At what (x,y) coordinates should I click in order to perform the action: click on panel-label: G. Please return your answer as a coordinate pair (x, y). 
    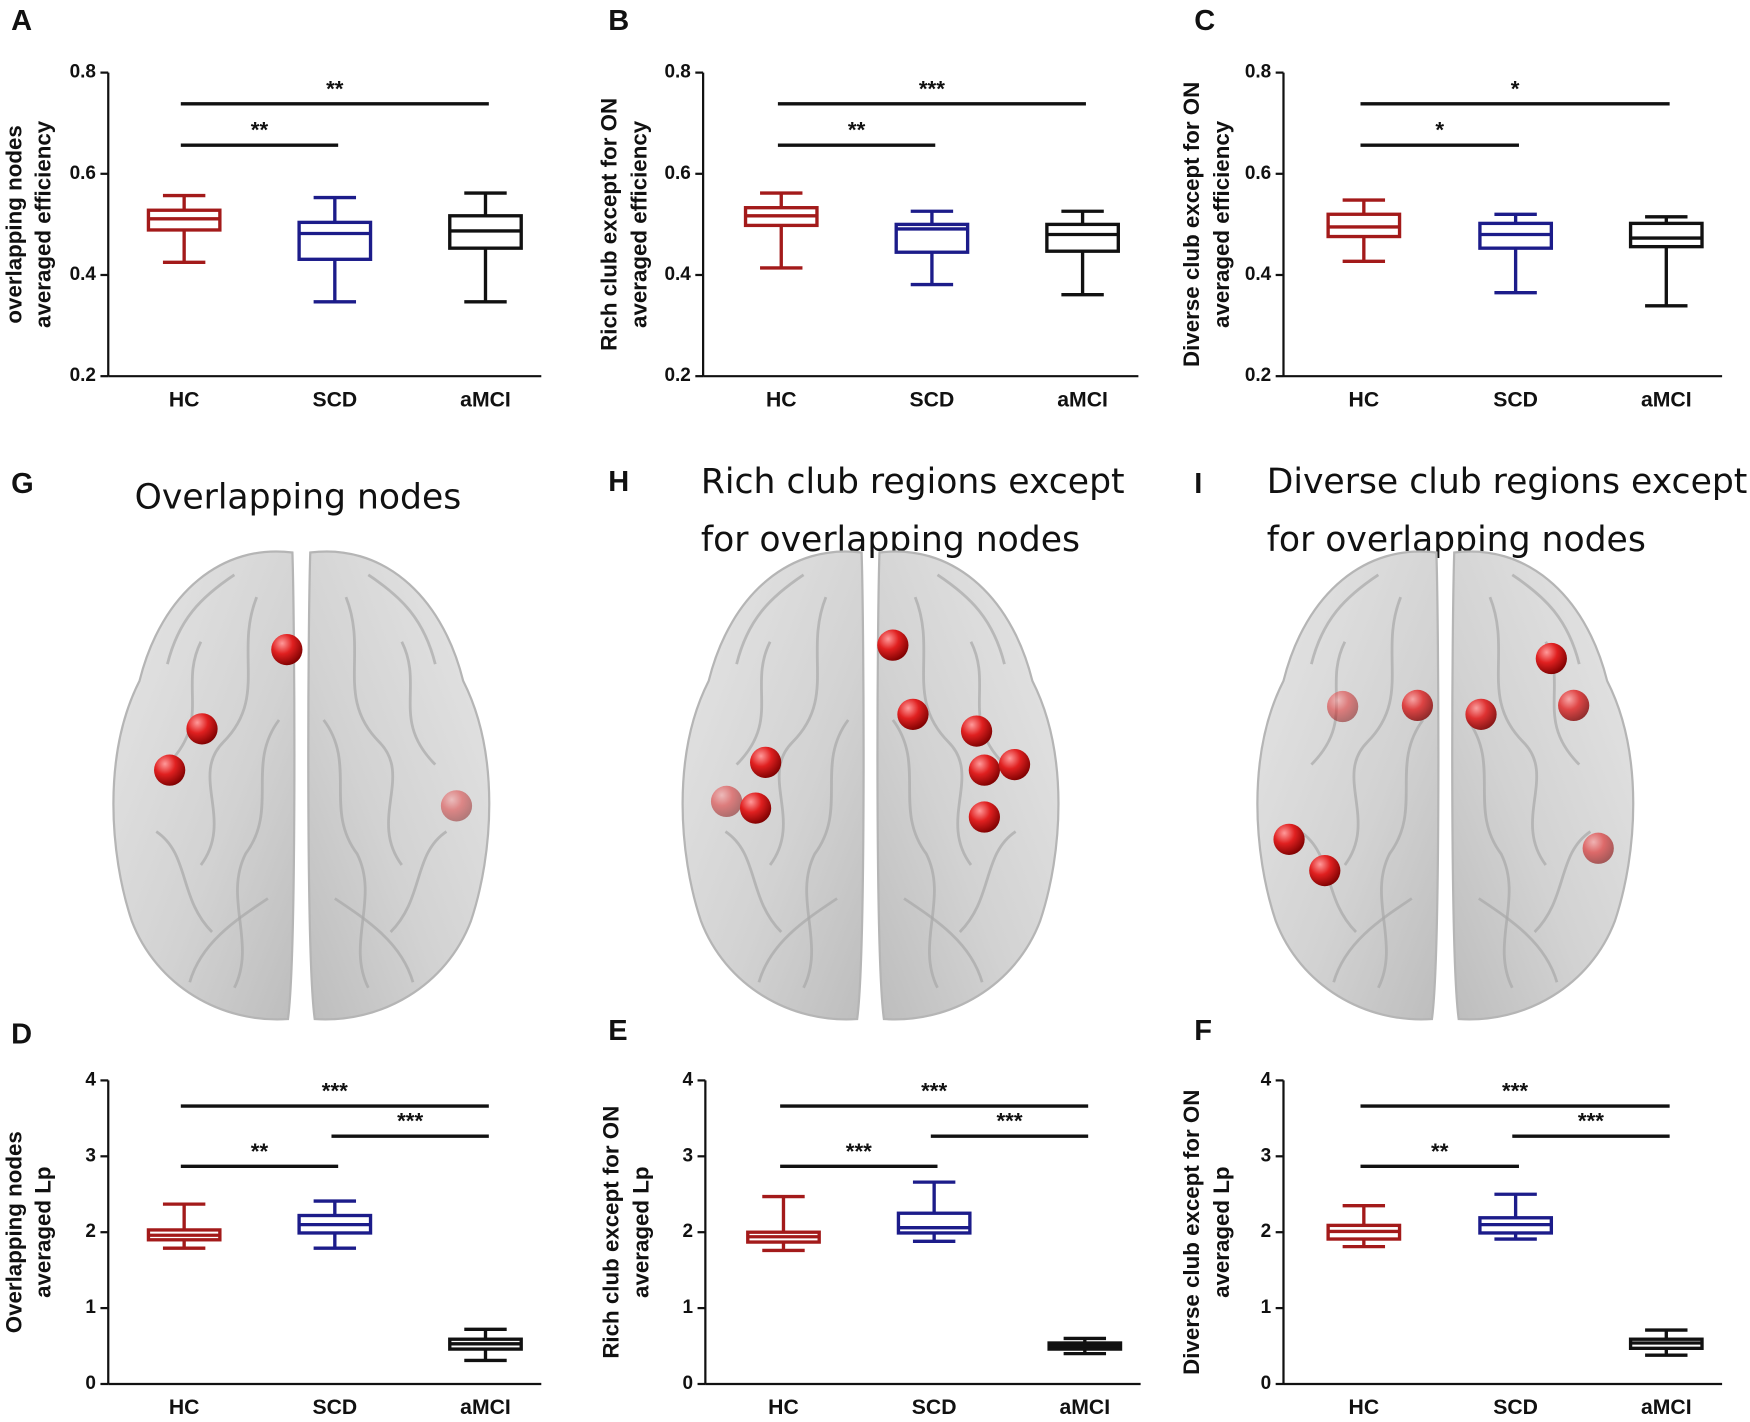
    Looking at the image, I should click on (22, 484).